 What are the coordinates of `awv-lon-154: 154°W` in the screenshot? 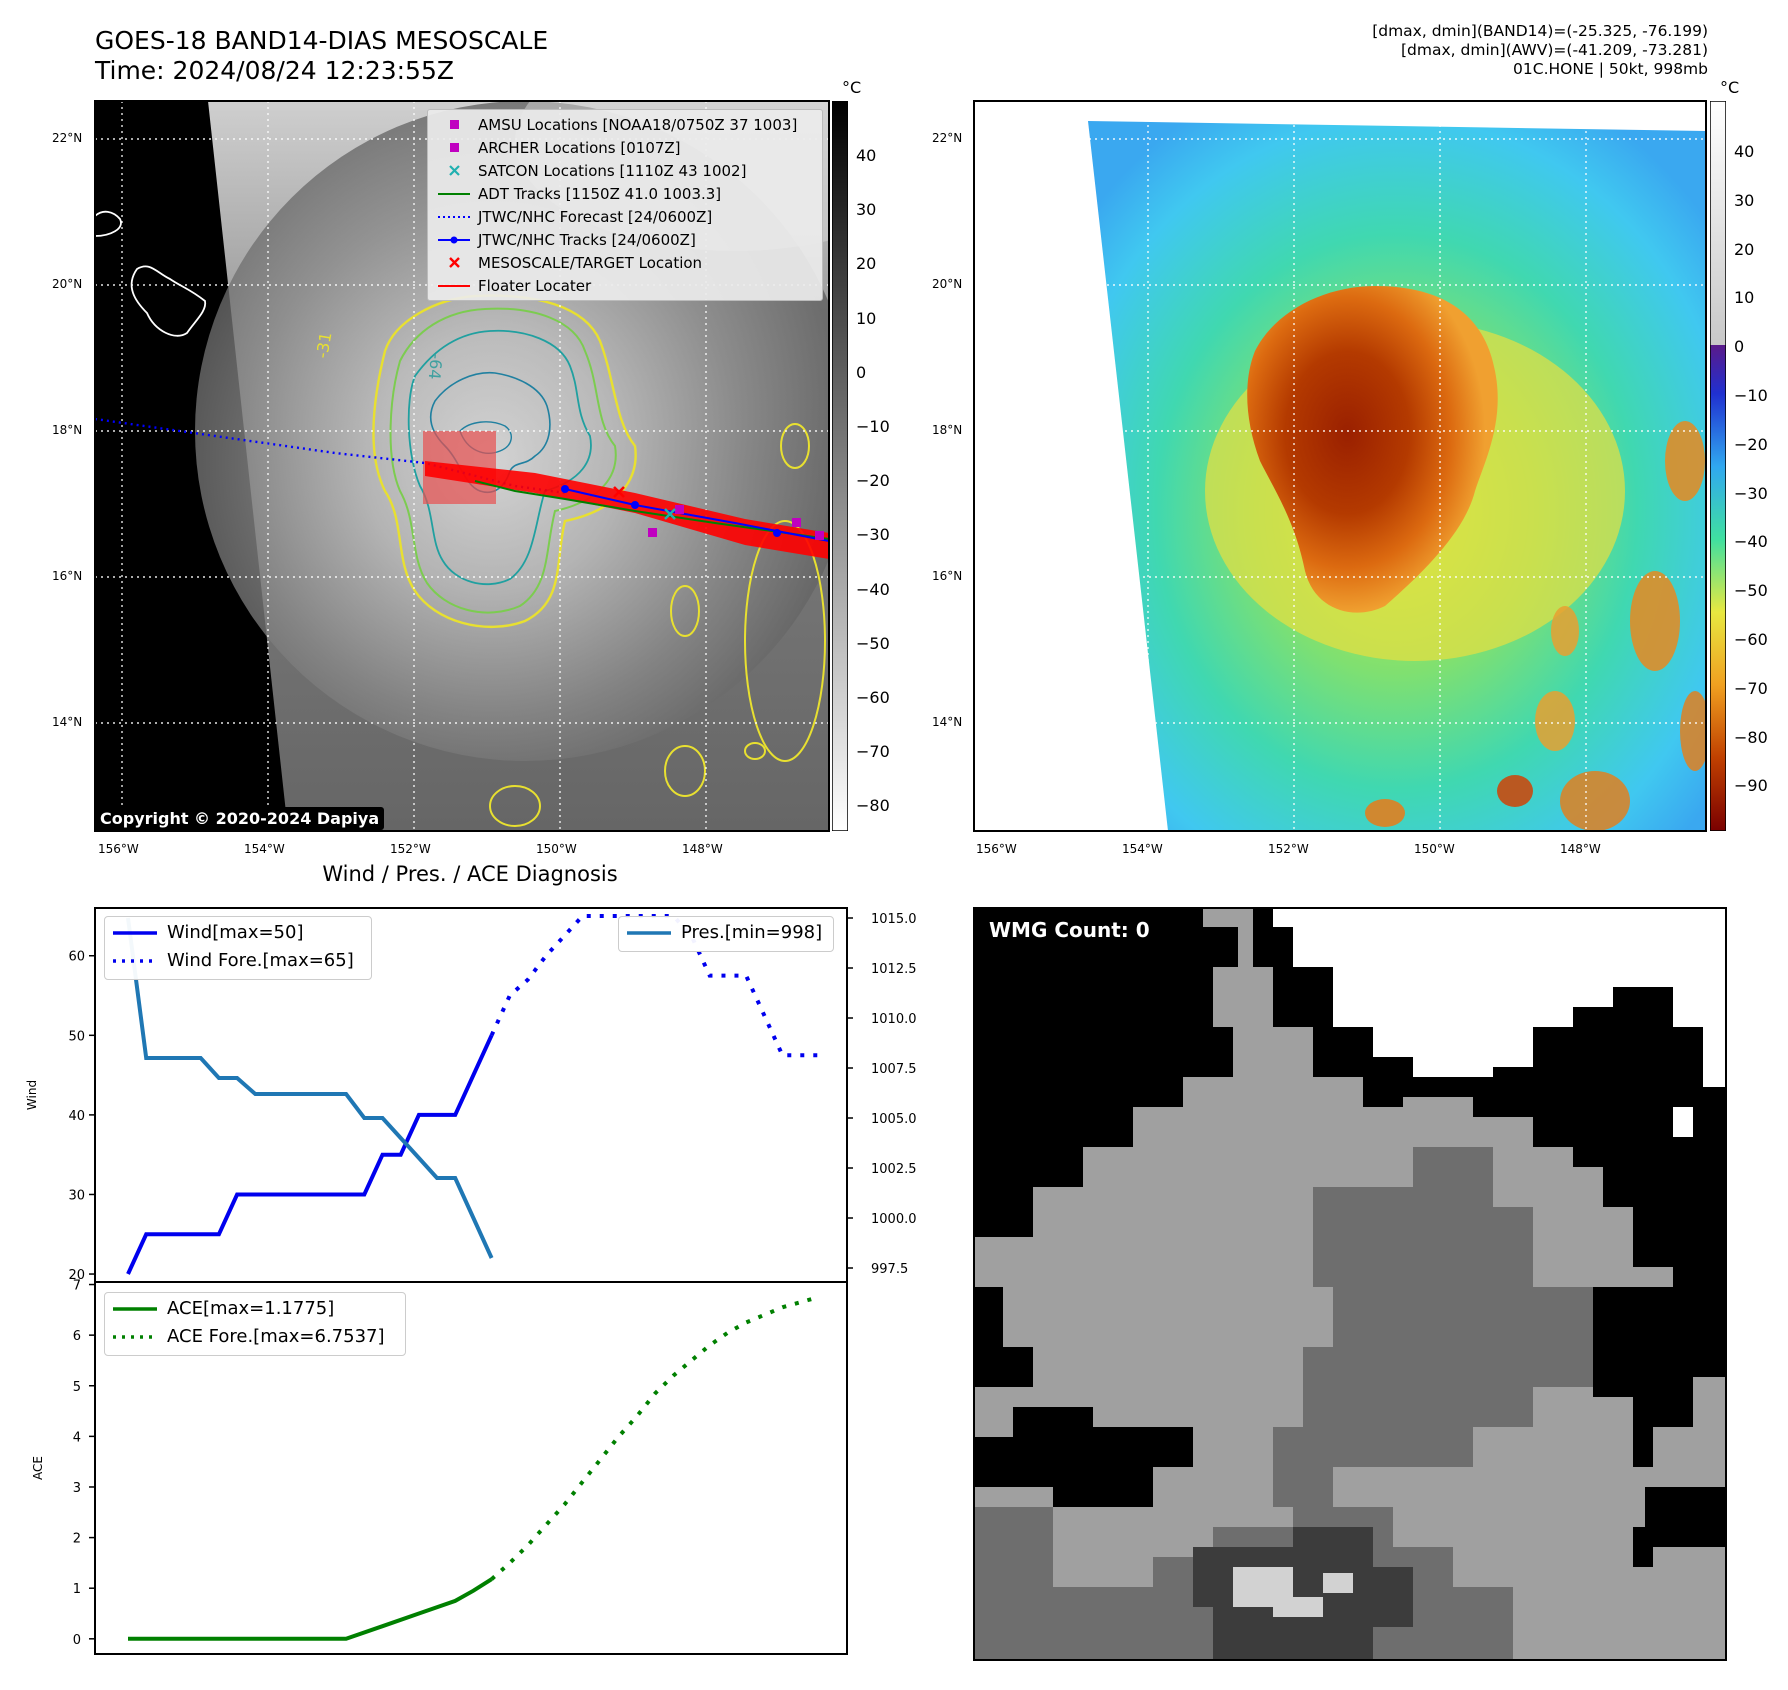 It's located at (1142, 849).